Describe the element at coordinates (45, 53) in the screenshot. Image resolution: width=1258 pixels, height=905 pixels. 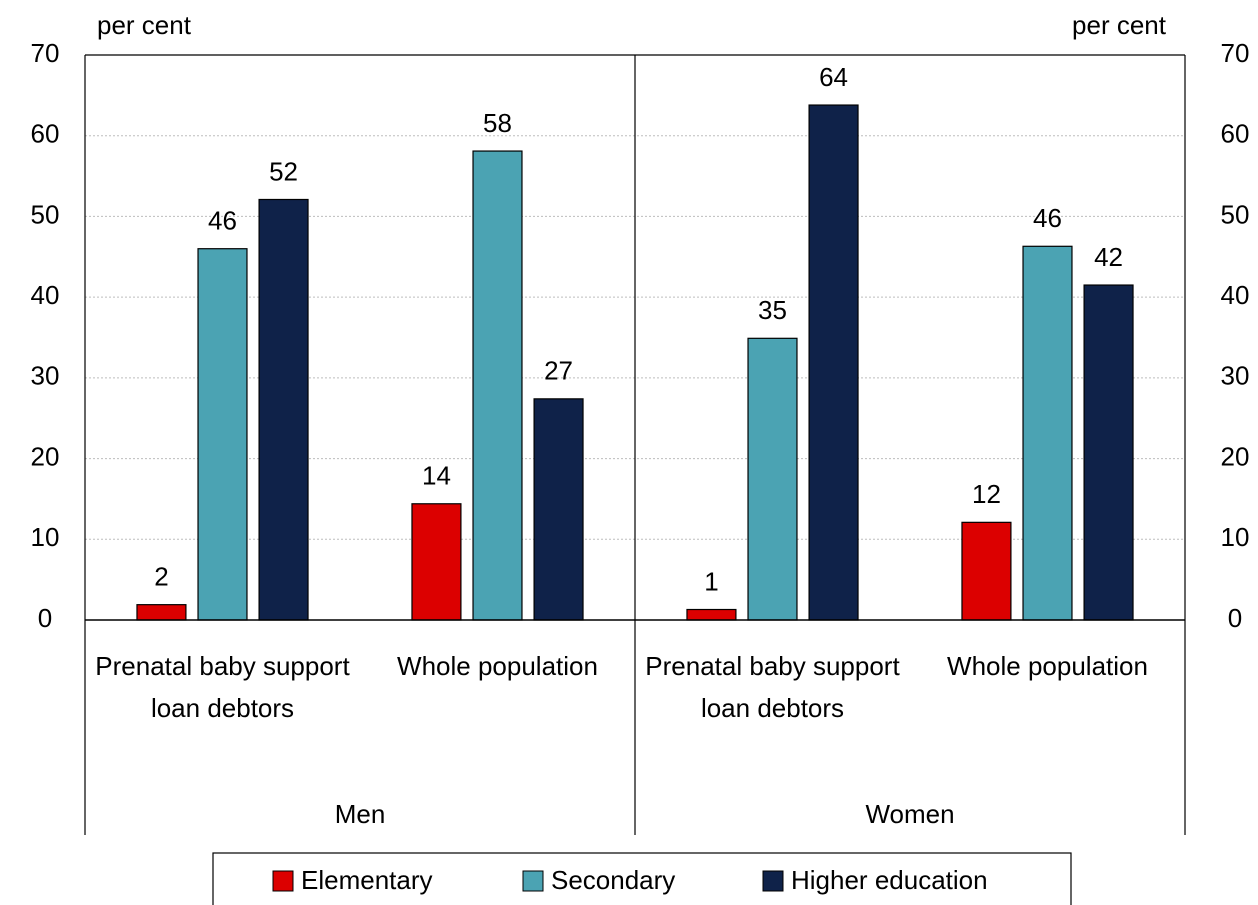
I see `y-tick-label: 70` at that location.